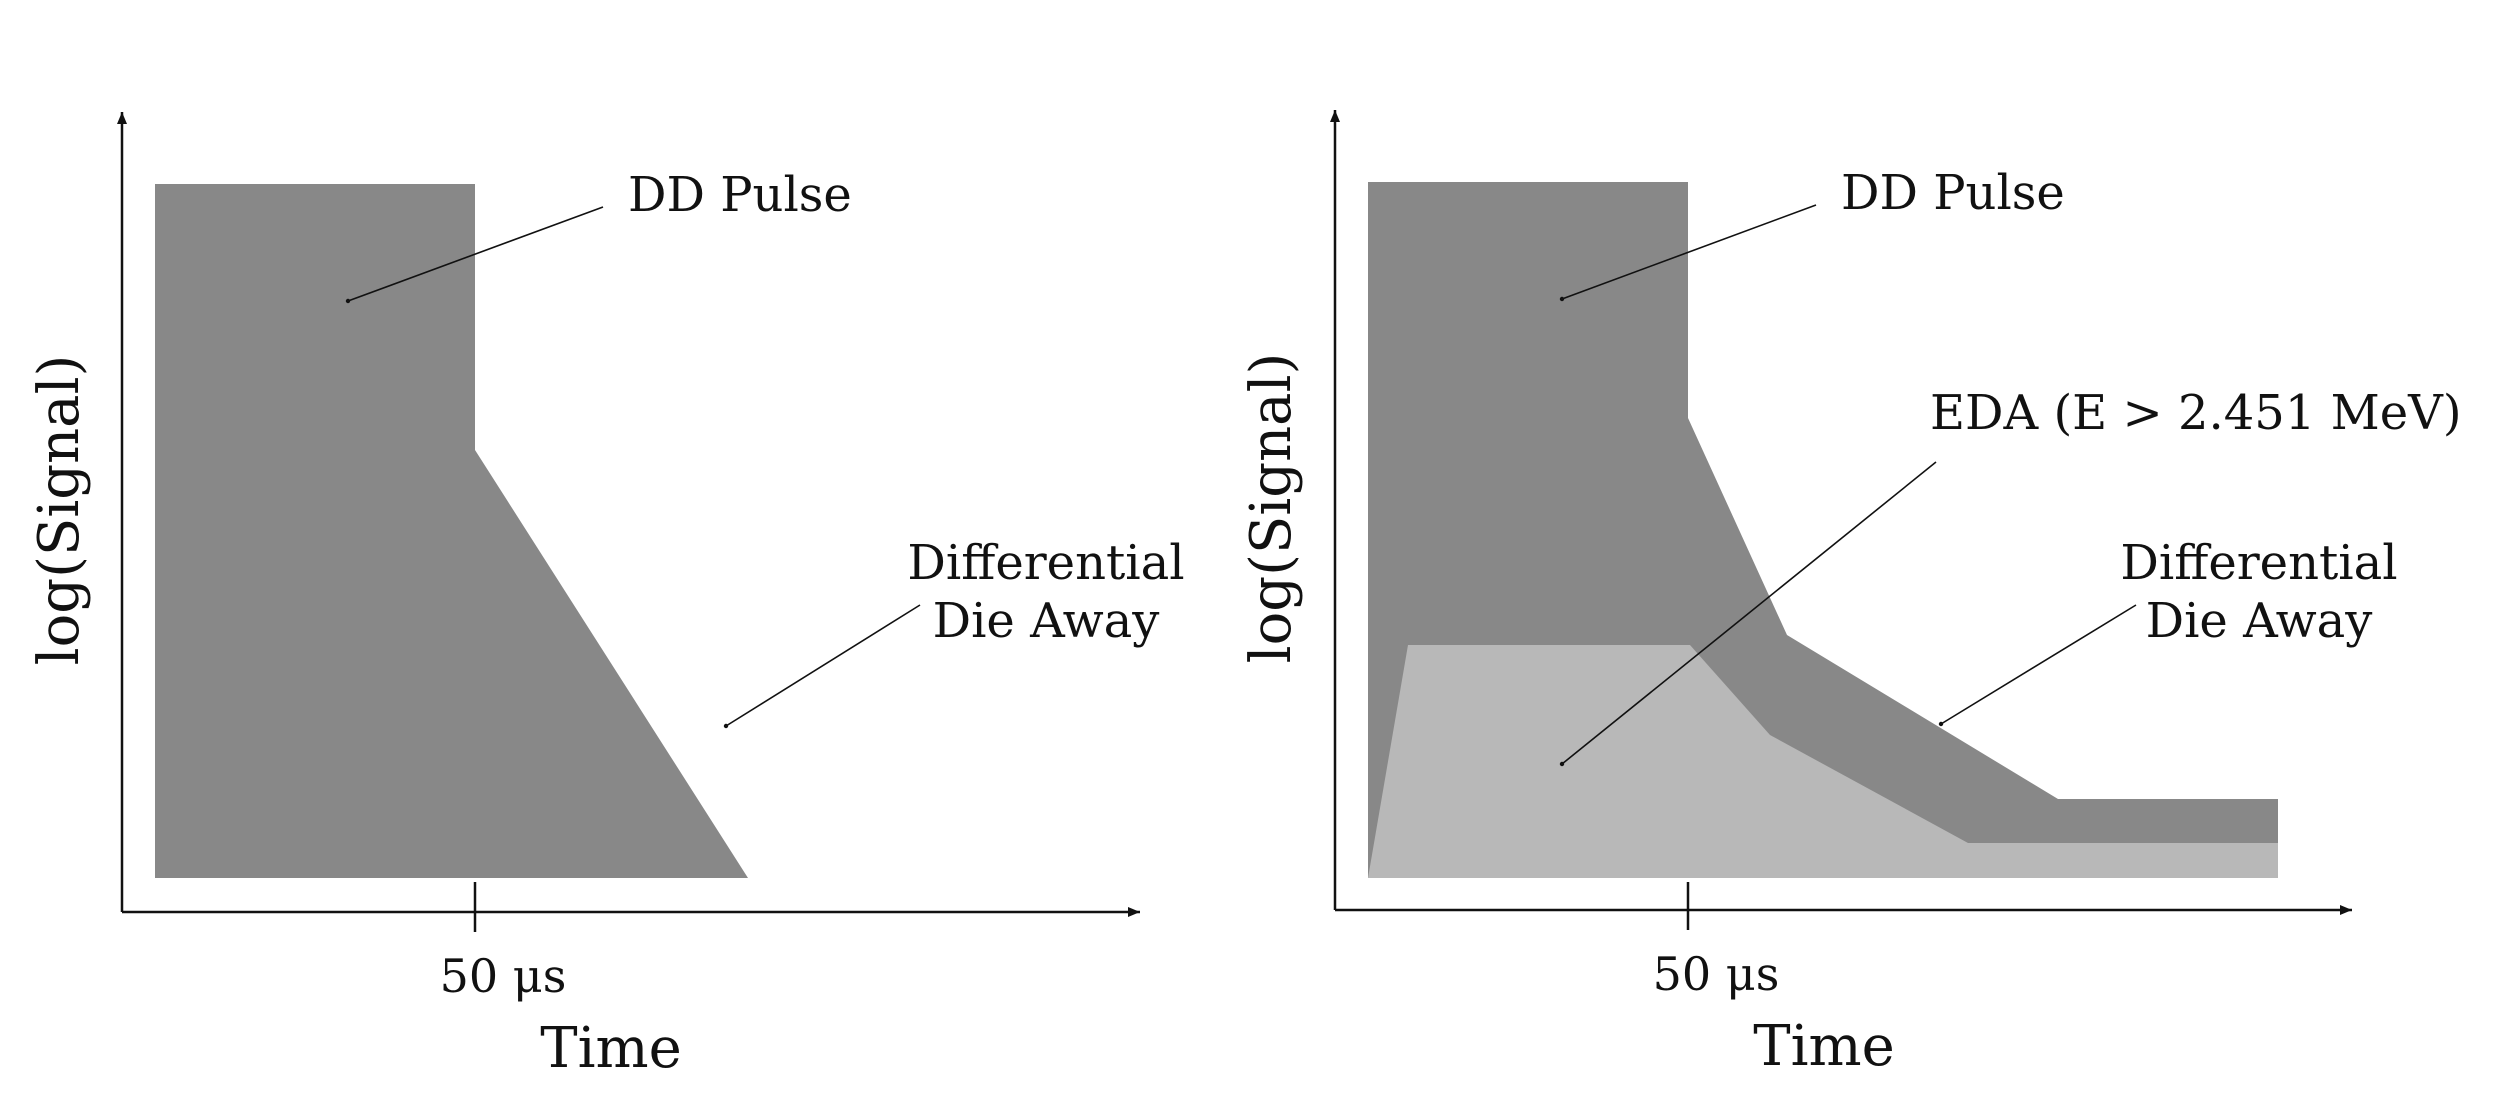 This screenshot has width=2500, height=1118. Describe the element at coordinates (1046, 621) in the screenshot. I see `left-dda-label-line2: Die Away` at that location.